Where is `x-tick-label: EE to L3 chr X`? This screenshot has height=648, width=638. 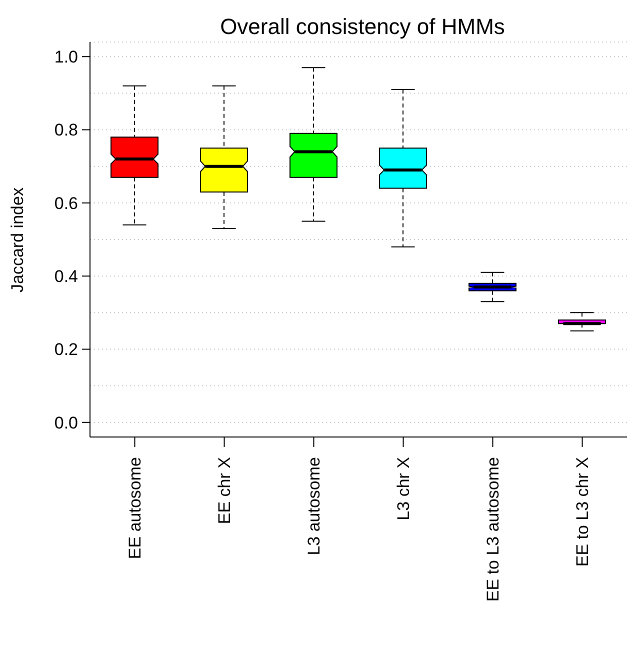 x-tick-label: EE to L3 chr X is located at coordinates (582, 512).